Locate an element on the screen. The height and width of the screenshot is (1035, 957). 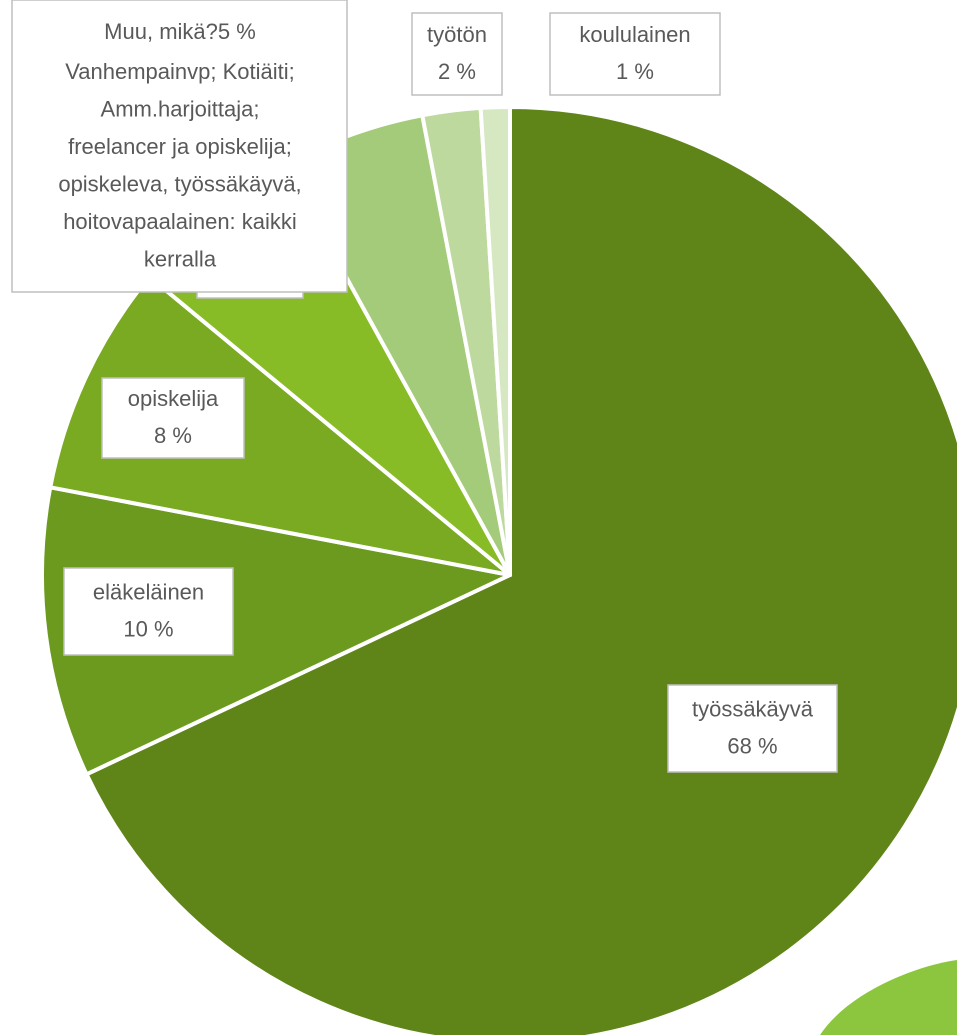
corner-decoration is located at coordinates (888, 997).